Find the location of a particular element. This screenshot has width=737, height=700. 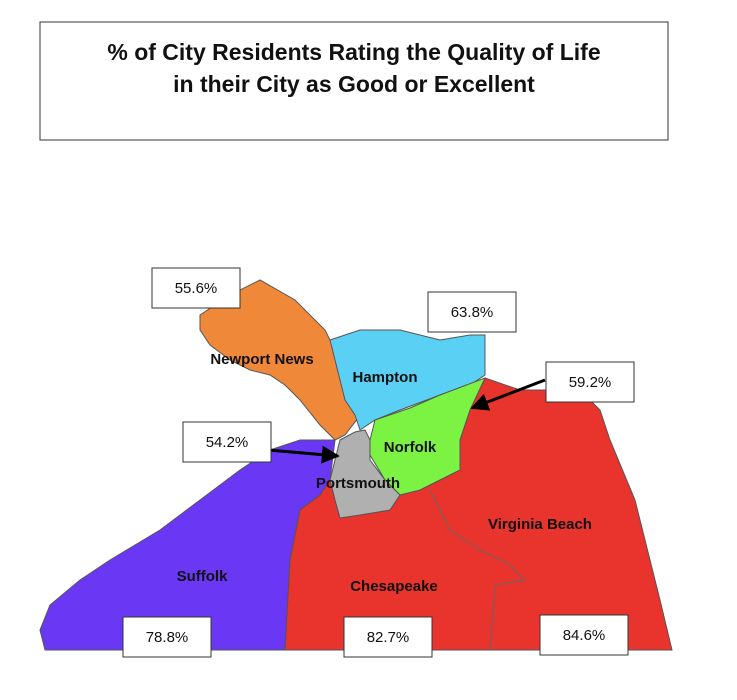

region-name: Virginia Beach is located at coordinates (540, 524).